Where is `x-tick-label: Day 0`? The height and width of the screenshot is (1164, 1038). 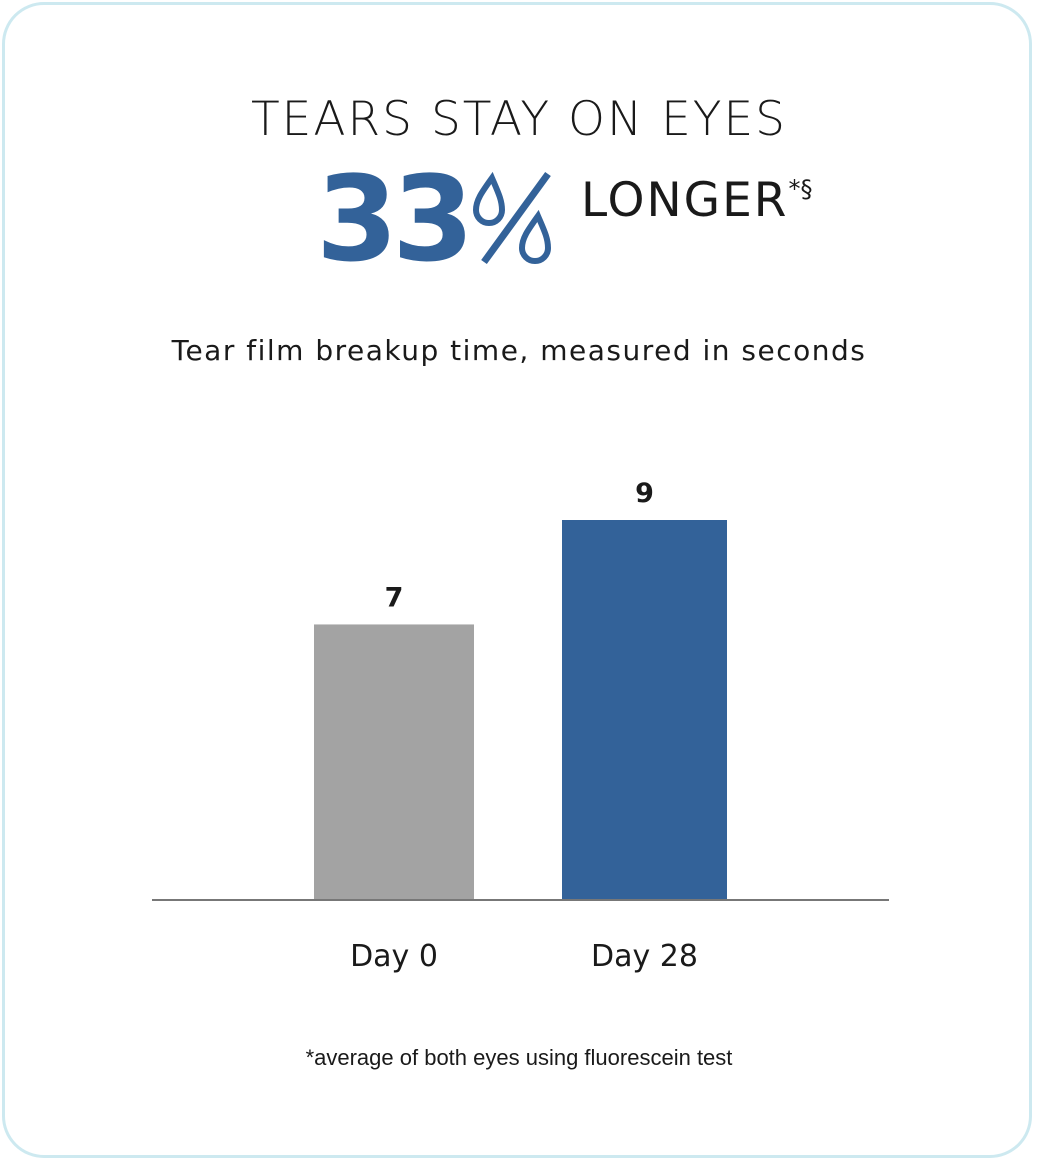
x-tick-label: Day 0 is located at coordinates (394, 956).